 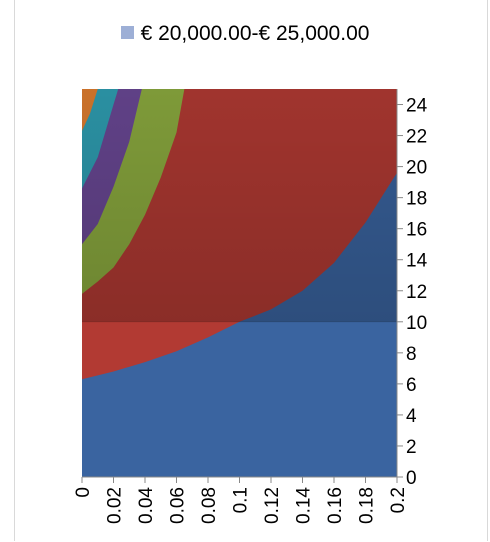 I want to click on x-tick-label: 0, so click(x=83, y=492).